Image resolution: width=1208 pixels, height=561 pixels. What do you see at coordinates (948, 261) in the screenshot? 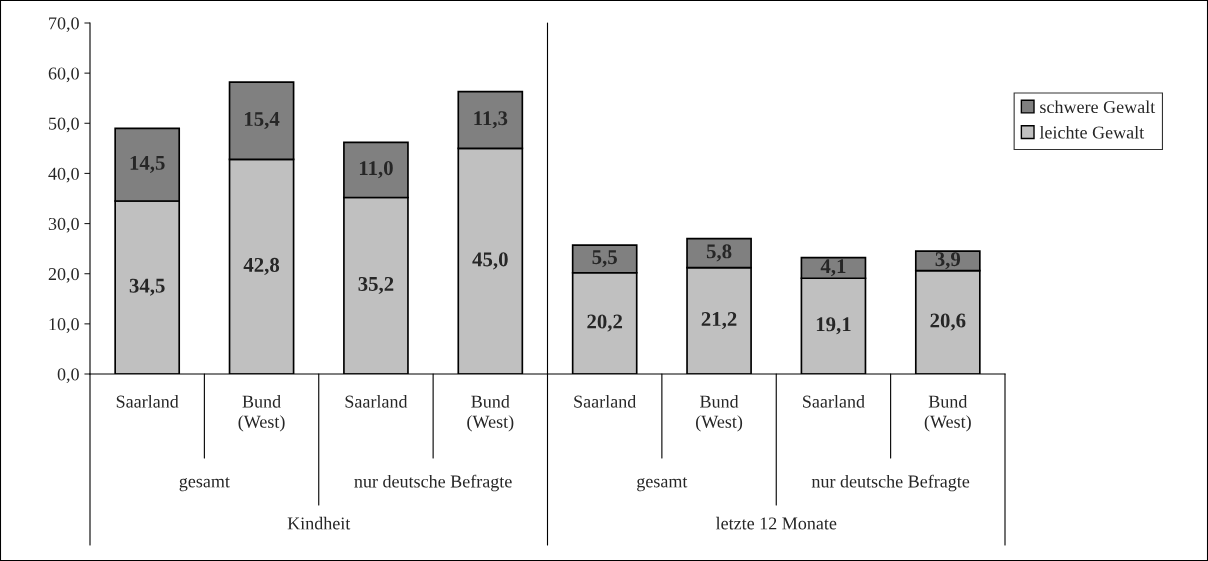
I see `data-label: 3,9` at bounding box center [948, 261].